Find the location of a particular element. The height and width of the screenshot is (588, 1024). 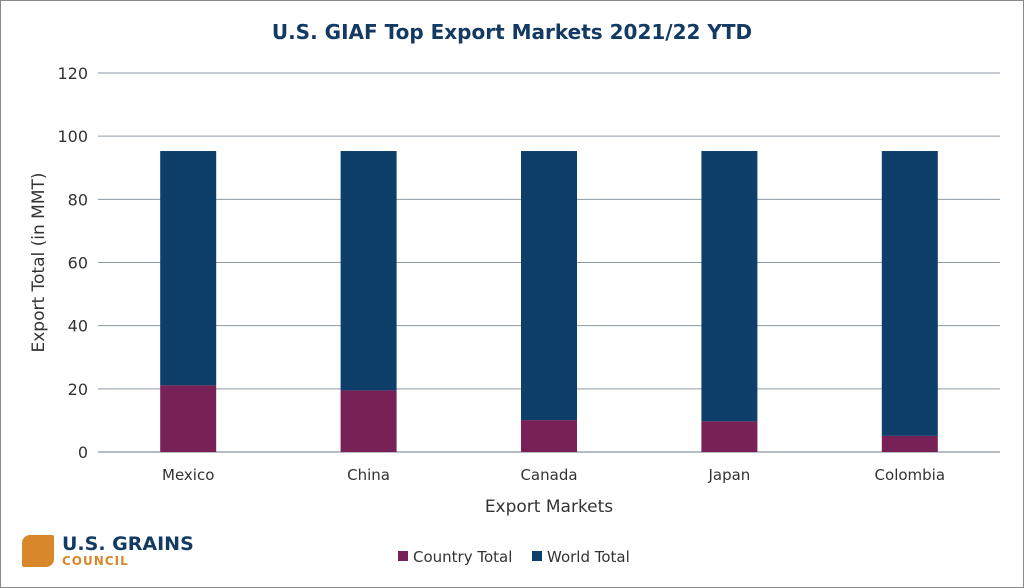

chart-title: U.S. GIAF Top Export Markets 2021/22 YTD is located at coordinates (512, 32).